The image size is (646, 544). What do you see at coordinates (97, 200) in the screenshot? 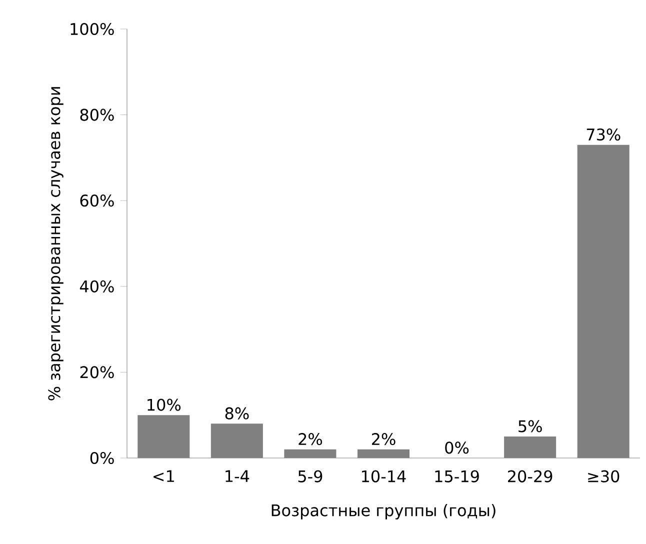
I see `y-tick-label: 60%` at bounding box center [97, 200].